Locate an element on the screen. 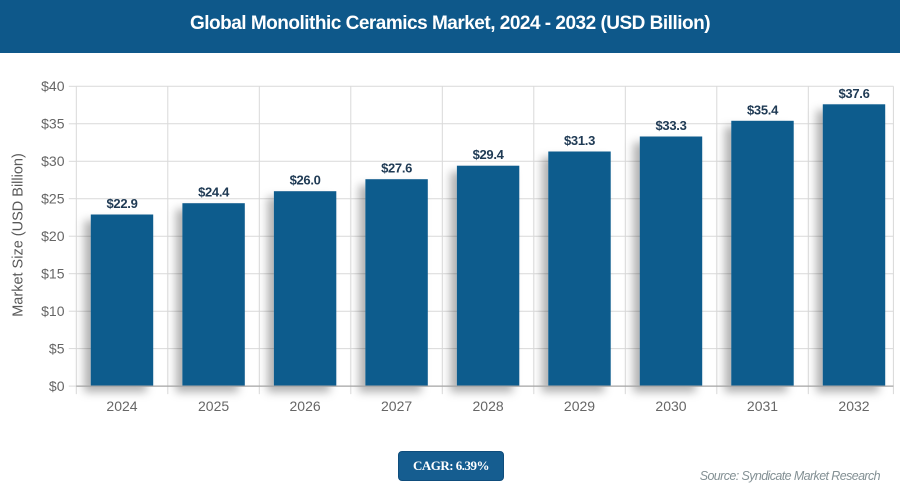 The width and height of the screenshot is (900, 500). svg-text: $10 is located at coordinates (53, 311).